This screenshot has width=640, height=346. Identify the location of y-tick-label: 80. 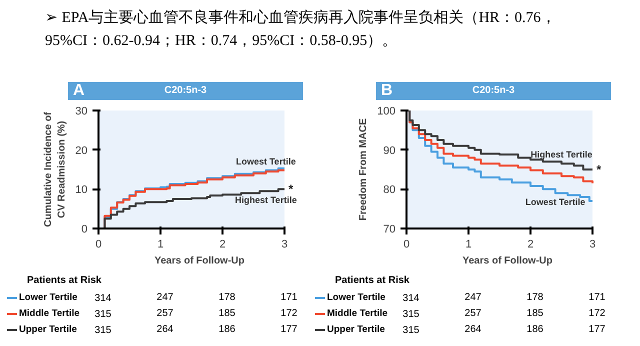
(389, 190).